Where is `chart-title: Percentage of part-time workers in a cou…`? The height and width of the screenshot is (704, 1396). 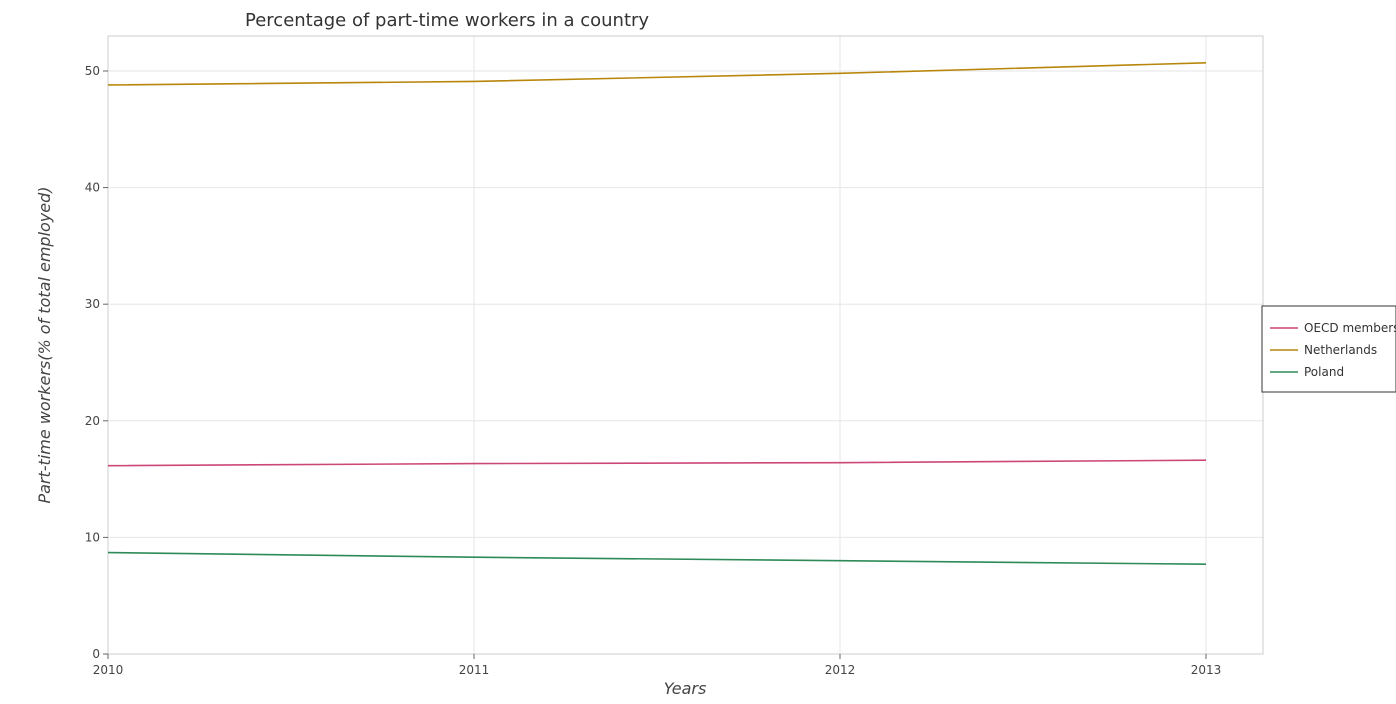 chart-title: Percentage of part-time workers in a cou… is located at coordinates (447, 20).